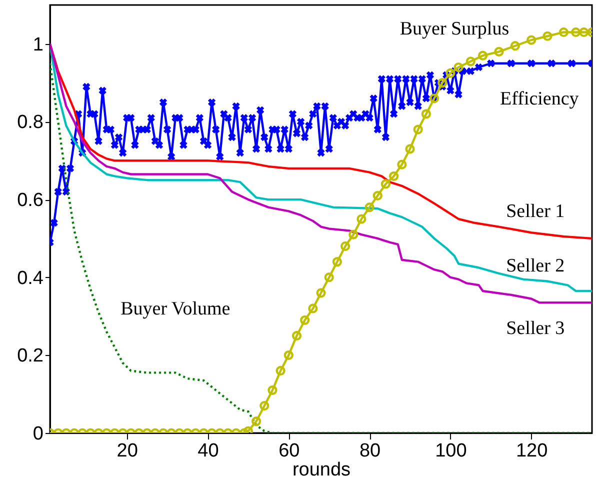 The image size is (600, 486). I want to click on series-label: Efficiency, so click(540, 99).